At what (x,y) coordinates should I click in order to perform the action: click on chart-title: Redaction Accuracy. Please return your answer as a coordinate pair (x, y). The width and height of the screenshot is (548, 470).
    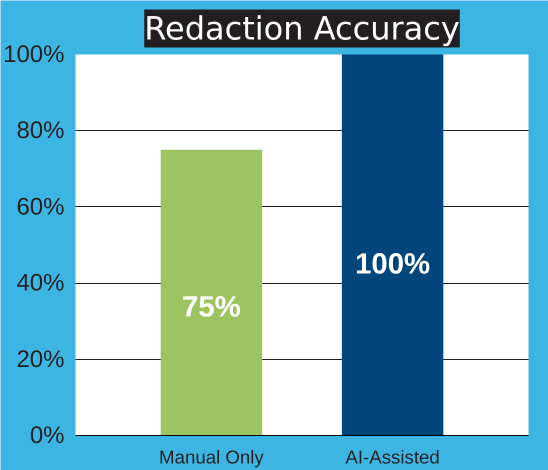
    Looking at the image, I should click on (302, 29).